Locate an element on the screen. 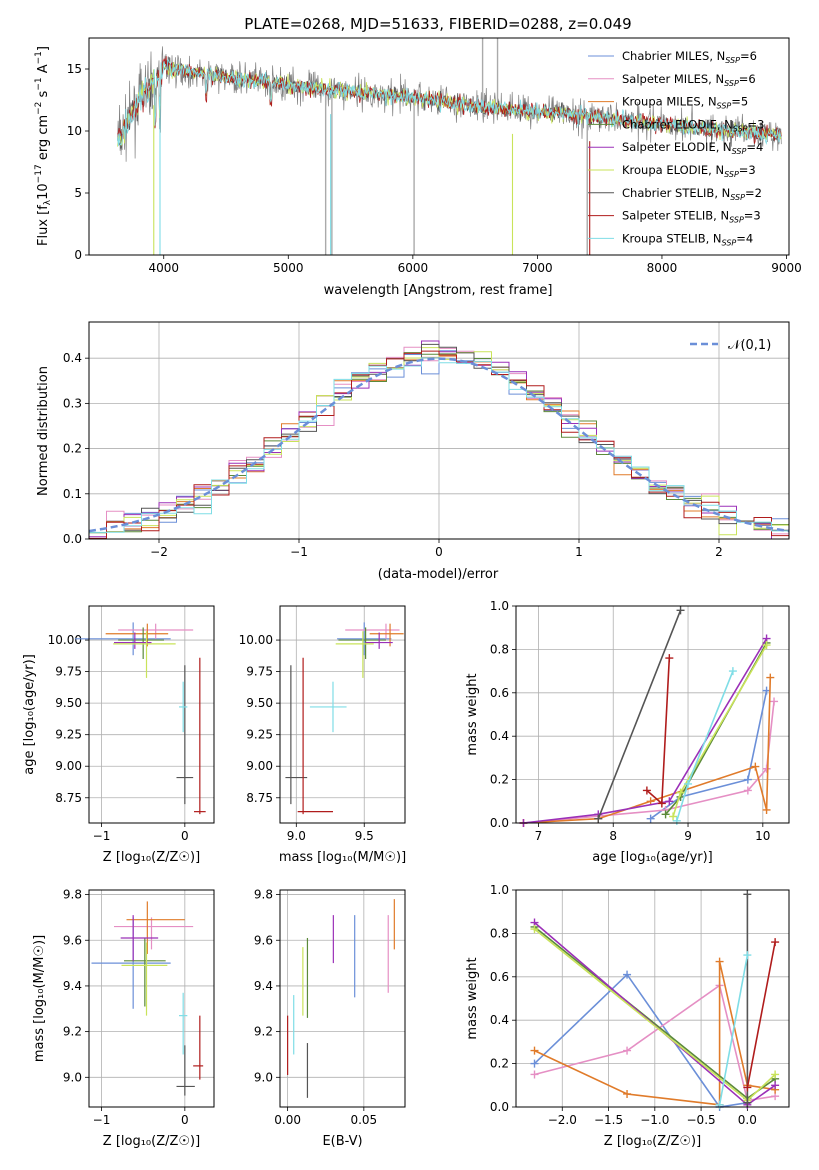 This screenshot has width=819, height=1170. y-tick-label: 9.0 is located at coordinates (263, 1077).